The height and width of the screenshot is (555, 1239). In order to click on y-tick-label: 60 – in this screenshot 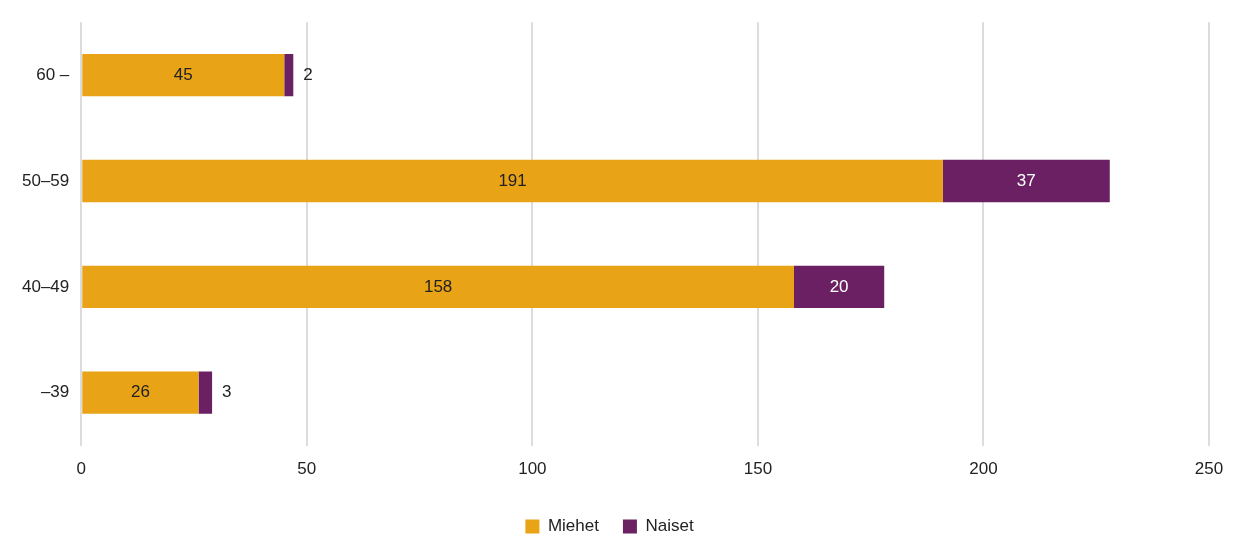, I will do `click(53, 74)`.